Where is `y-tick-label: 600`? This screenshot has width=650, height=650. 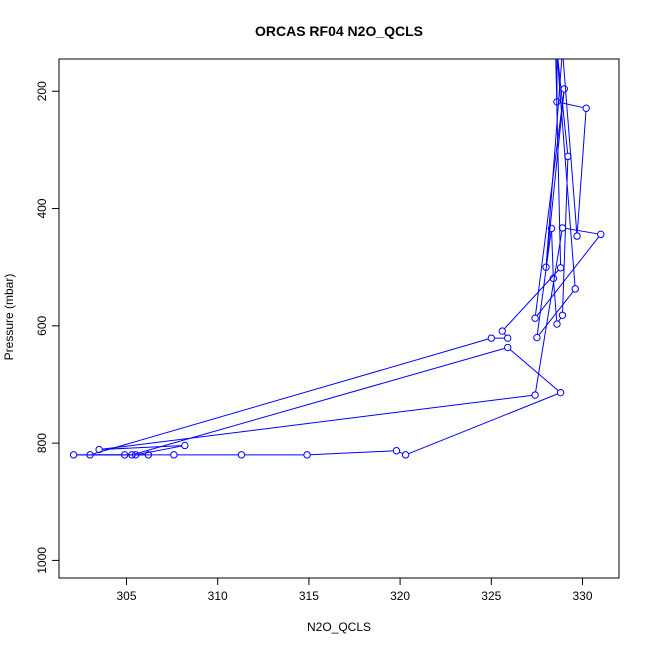 y-tick-label: 600 is located at coordinates (42, 325).